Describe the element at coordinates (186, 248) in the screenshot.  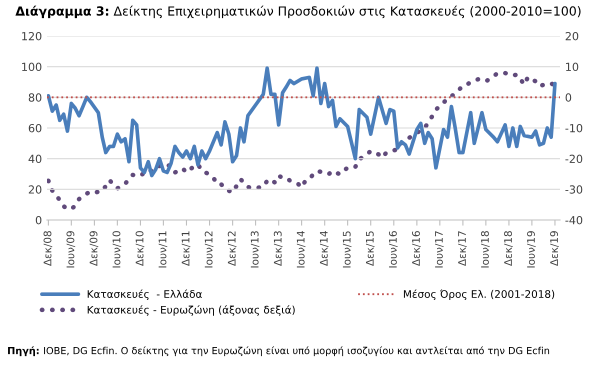
I see `x-tick-label: Δεκ/11` at that location.